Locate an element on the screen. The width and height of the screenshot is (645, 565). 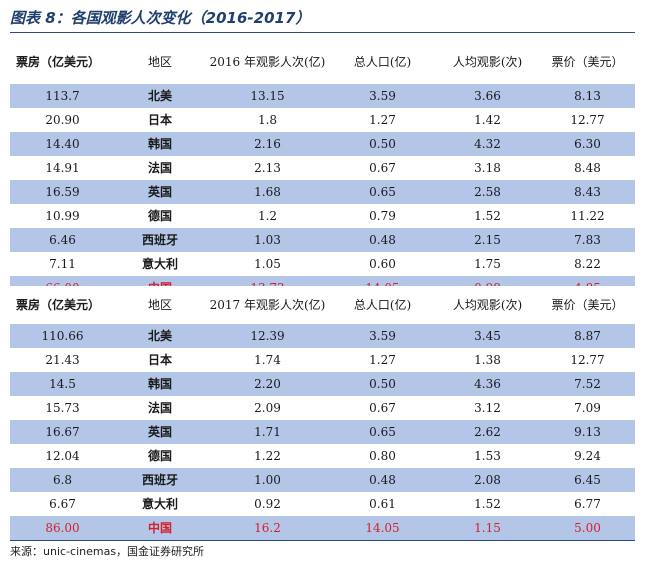
table-cell: 1.68 is located at coordinates (267, 192).